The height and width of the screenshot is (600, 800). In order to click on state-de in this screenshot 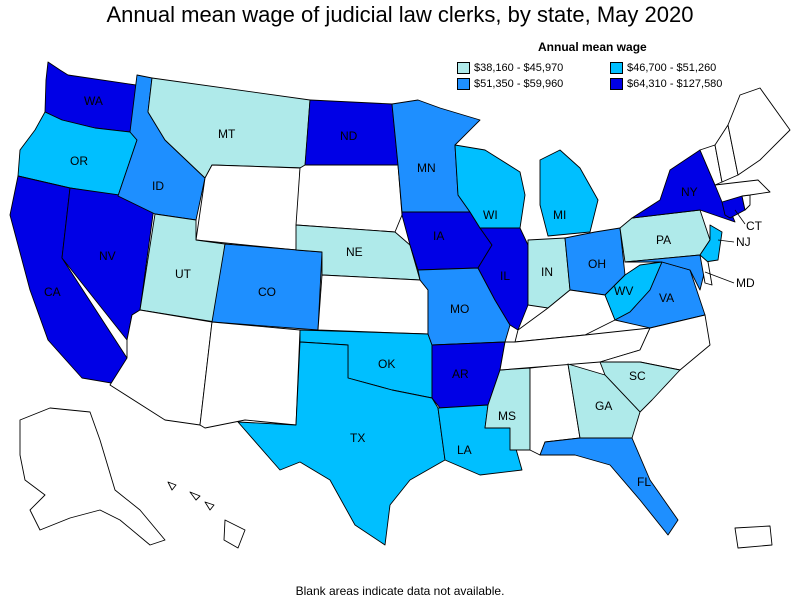, I will do `click(706, 270)`.